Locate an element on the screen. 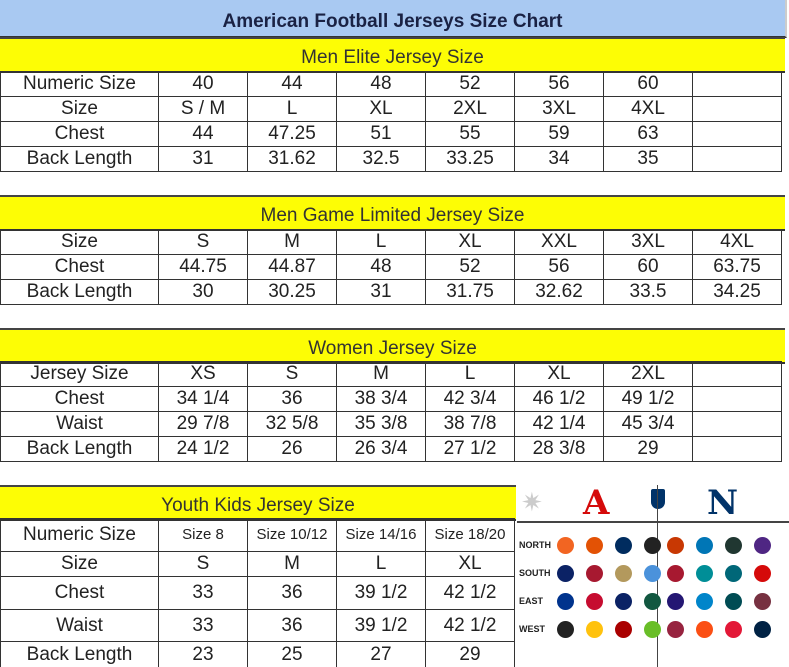 The width and height of the screenshot is (789, 667). division-label: SOUTH is located at coordinates (535, 573).